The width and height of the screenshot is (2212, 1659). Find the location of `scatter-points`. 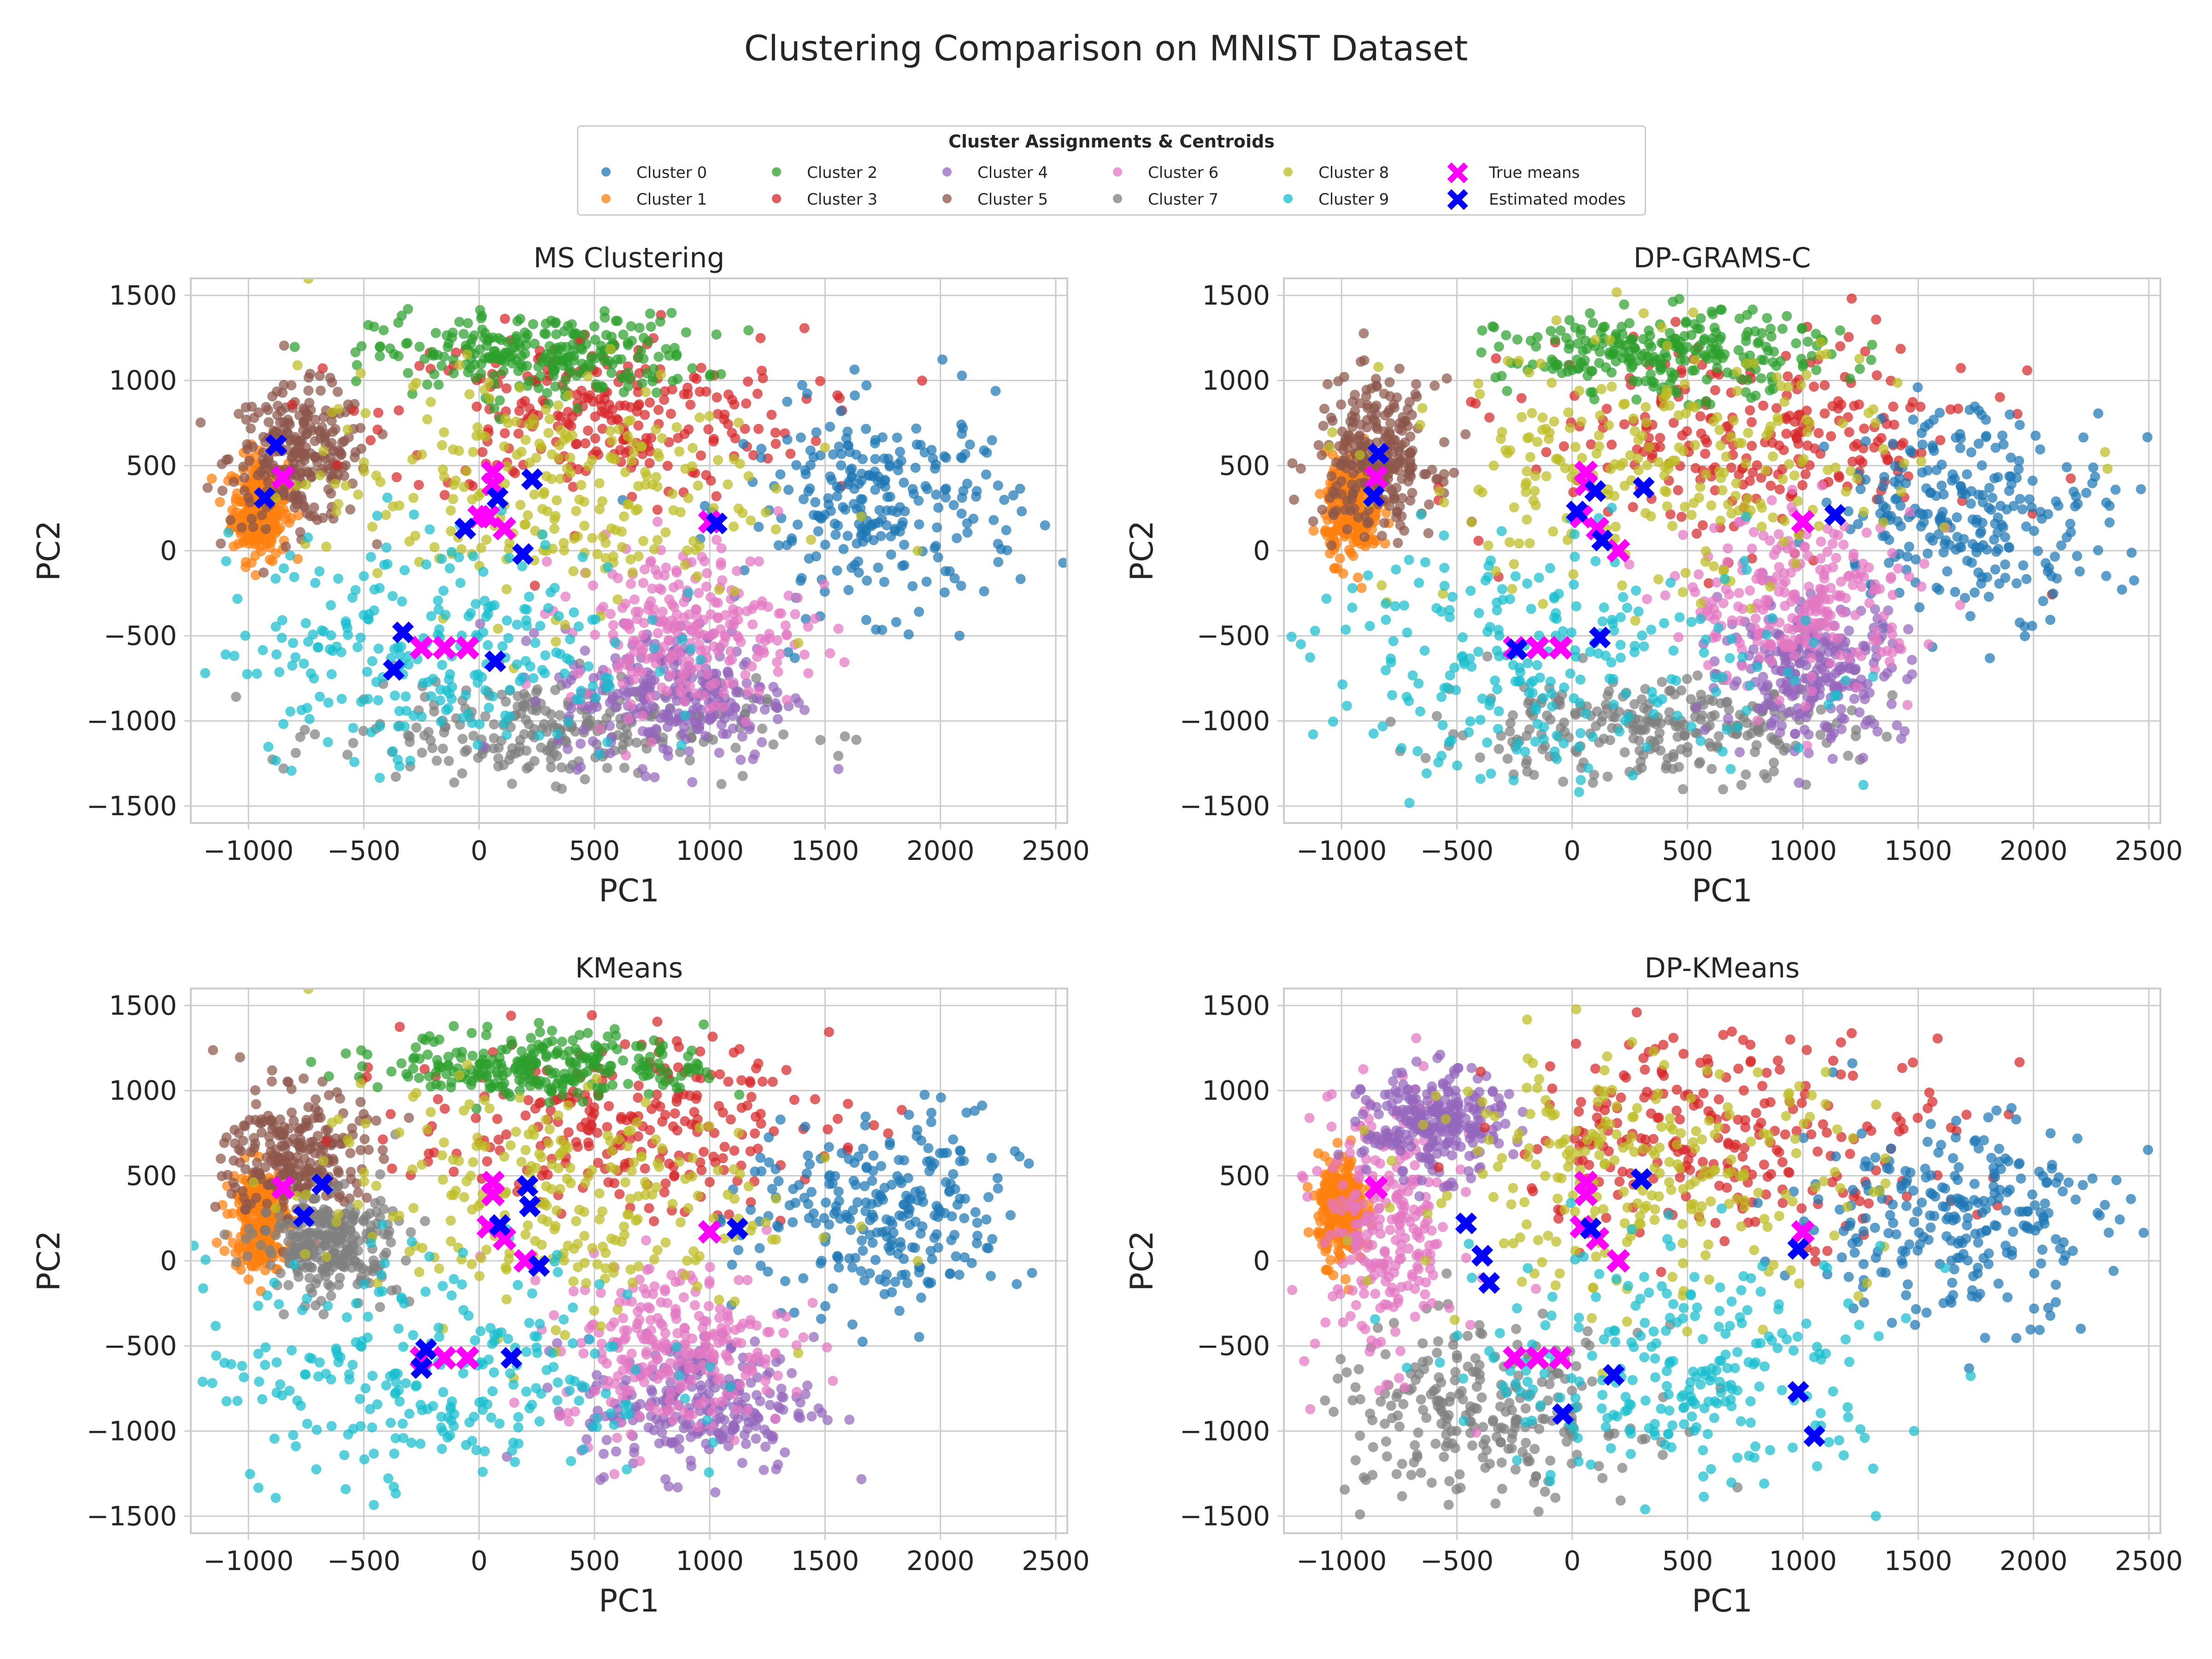

scatter-points is located at coordinates (1719, 547).